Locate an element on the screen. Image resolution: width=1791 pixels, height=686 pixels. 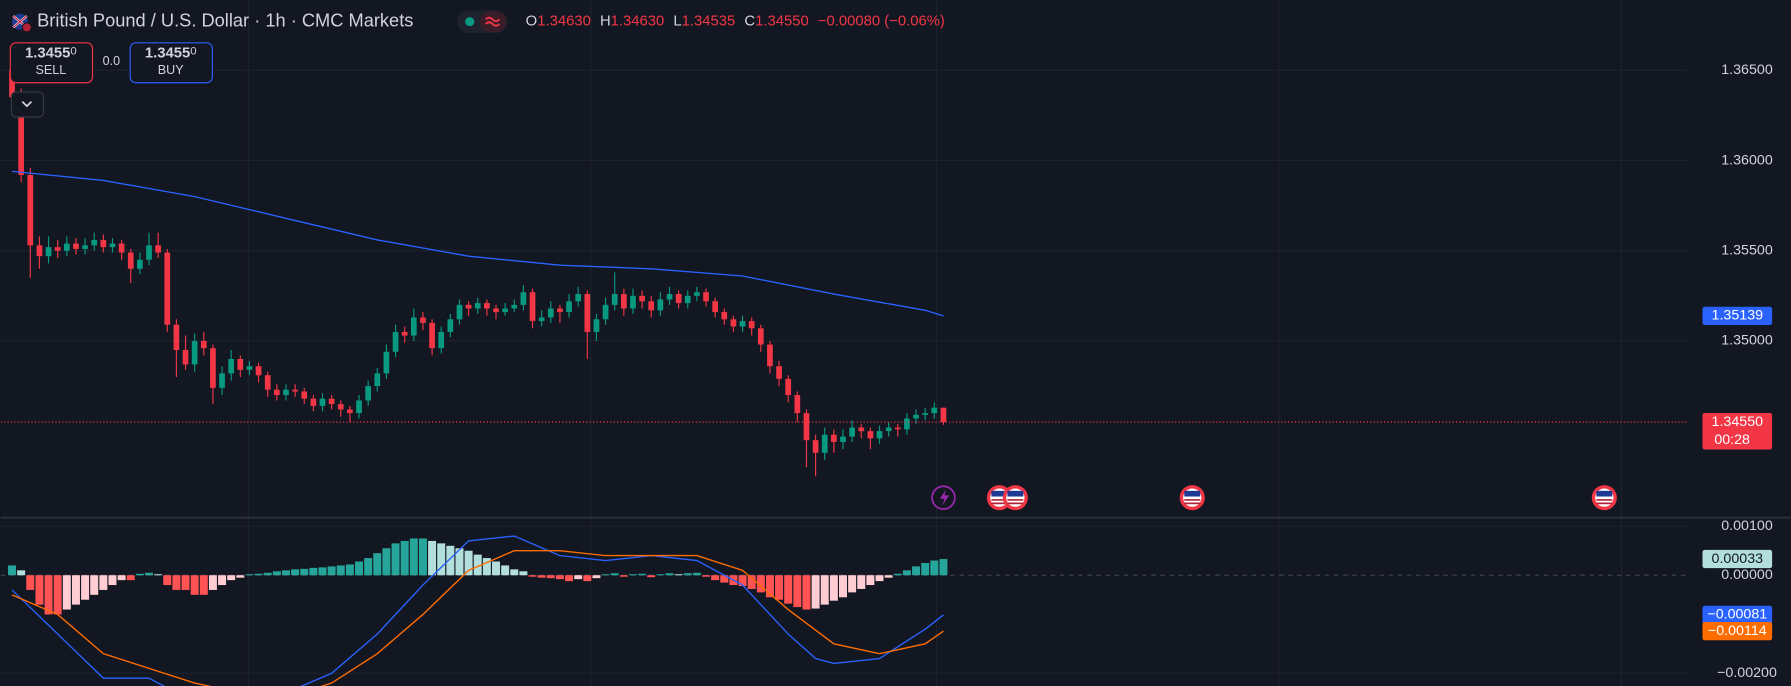
event-icons is located at coordinates (1274, 498).